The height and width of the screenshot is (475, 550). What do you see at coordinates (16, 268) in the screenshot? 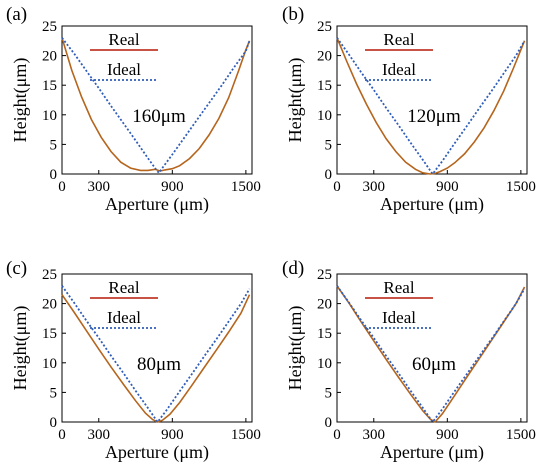
I see `panel-label: (c)` at bounding box center [16, 268].